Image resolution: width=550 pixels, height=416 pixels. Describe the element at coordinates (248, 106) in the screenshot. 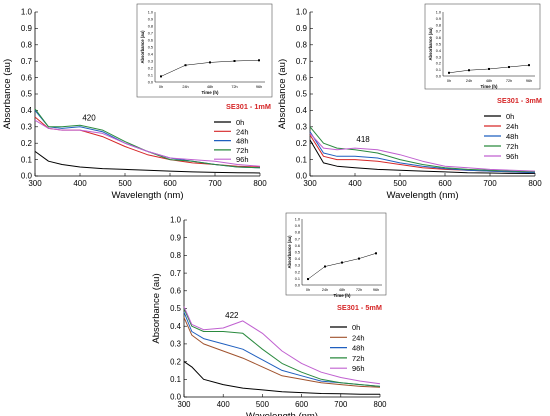

I see `sample-tag: SE301 - 1mM` at that location.